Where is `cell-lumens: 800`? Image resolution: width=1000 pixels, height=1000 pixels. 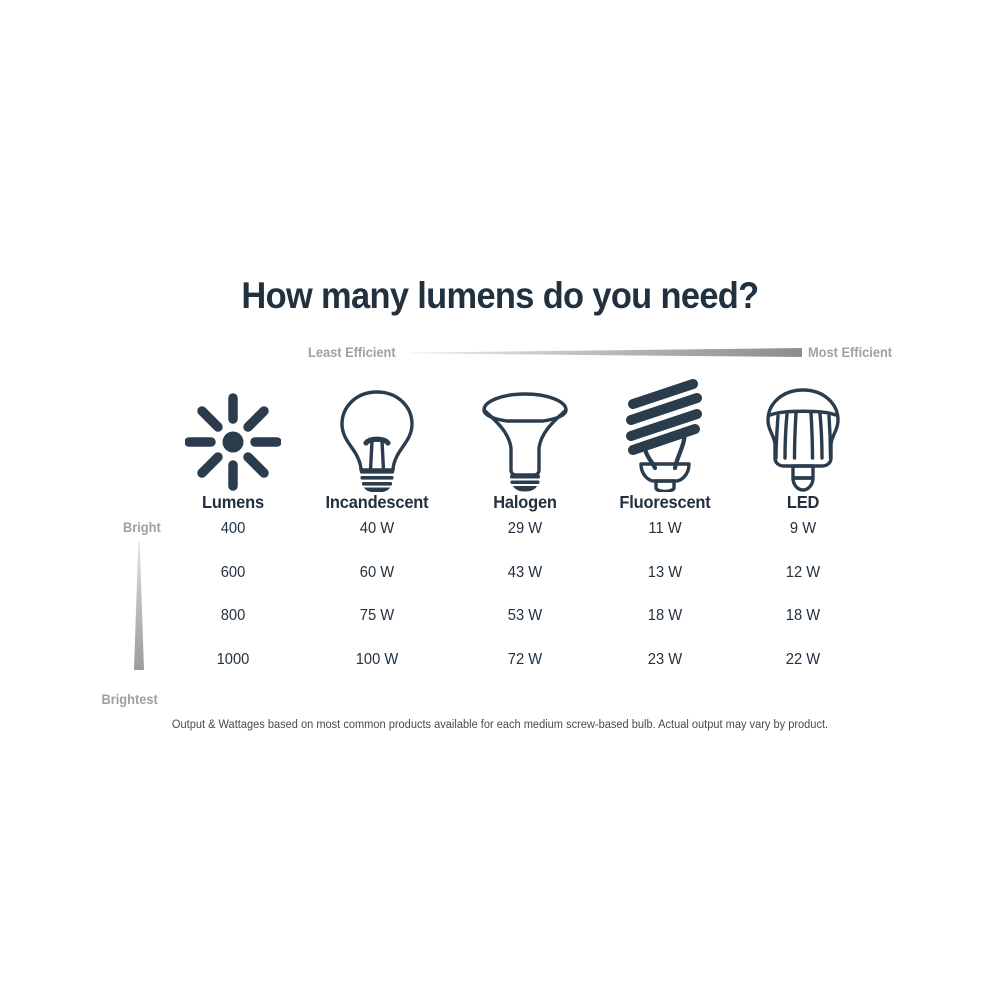 cell-lumens: 800 is located at coordinates (233, 615).